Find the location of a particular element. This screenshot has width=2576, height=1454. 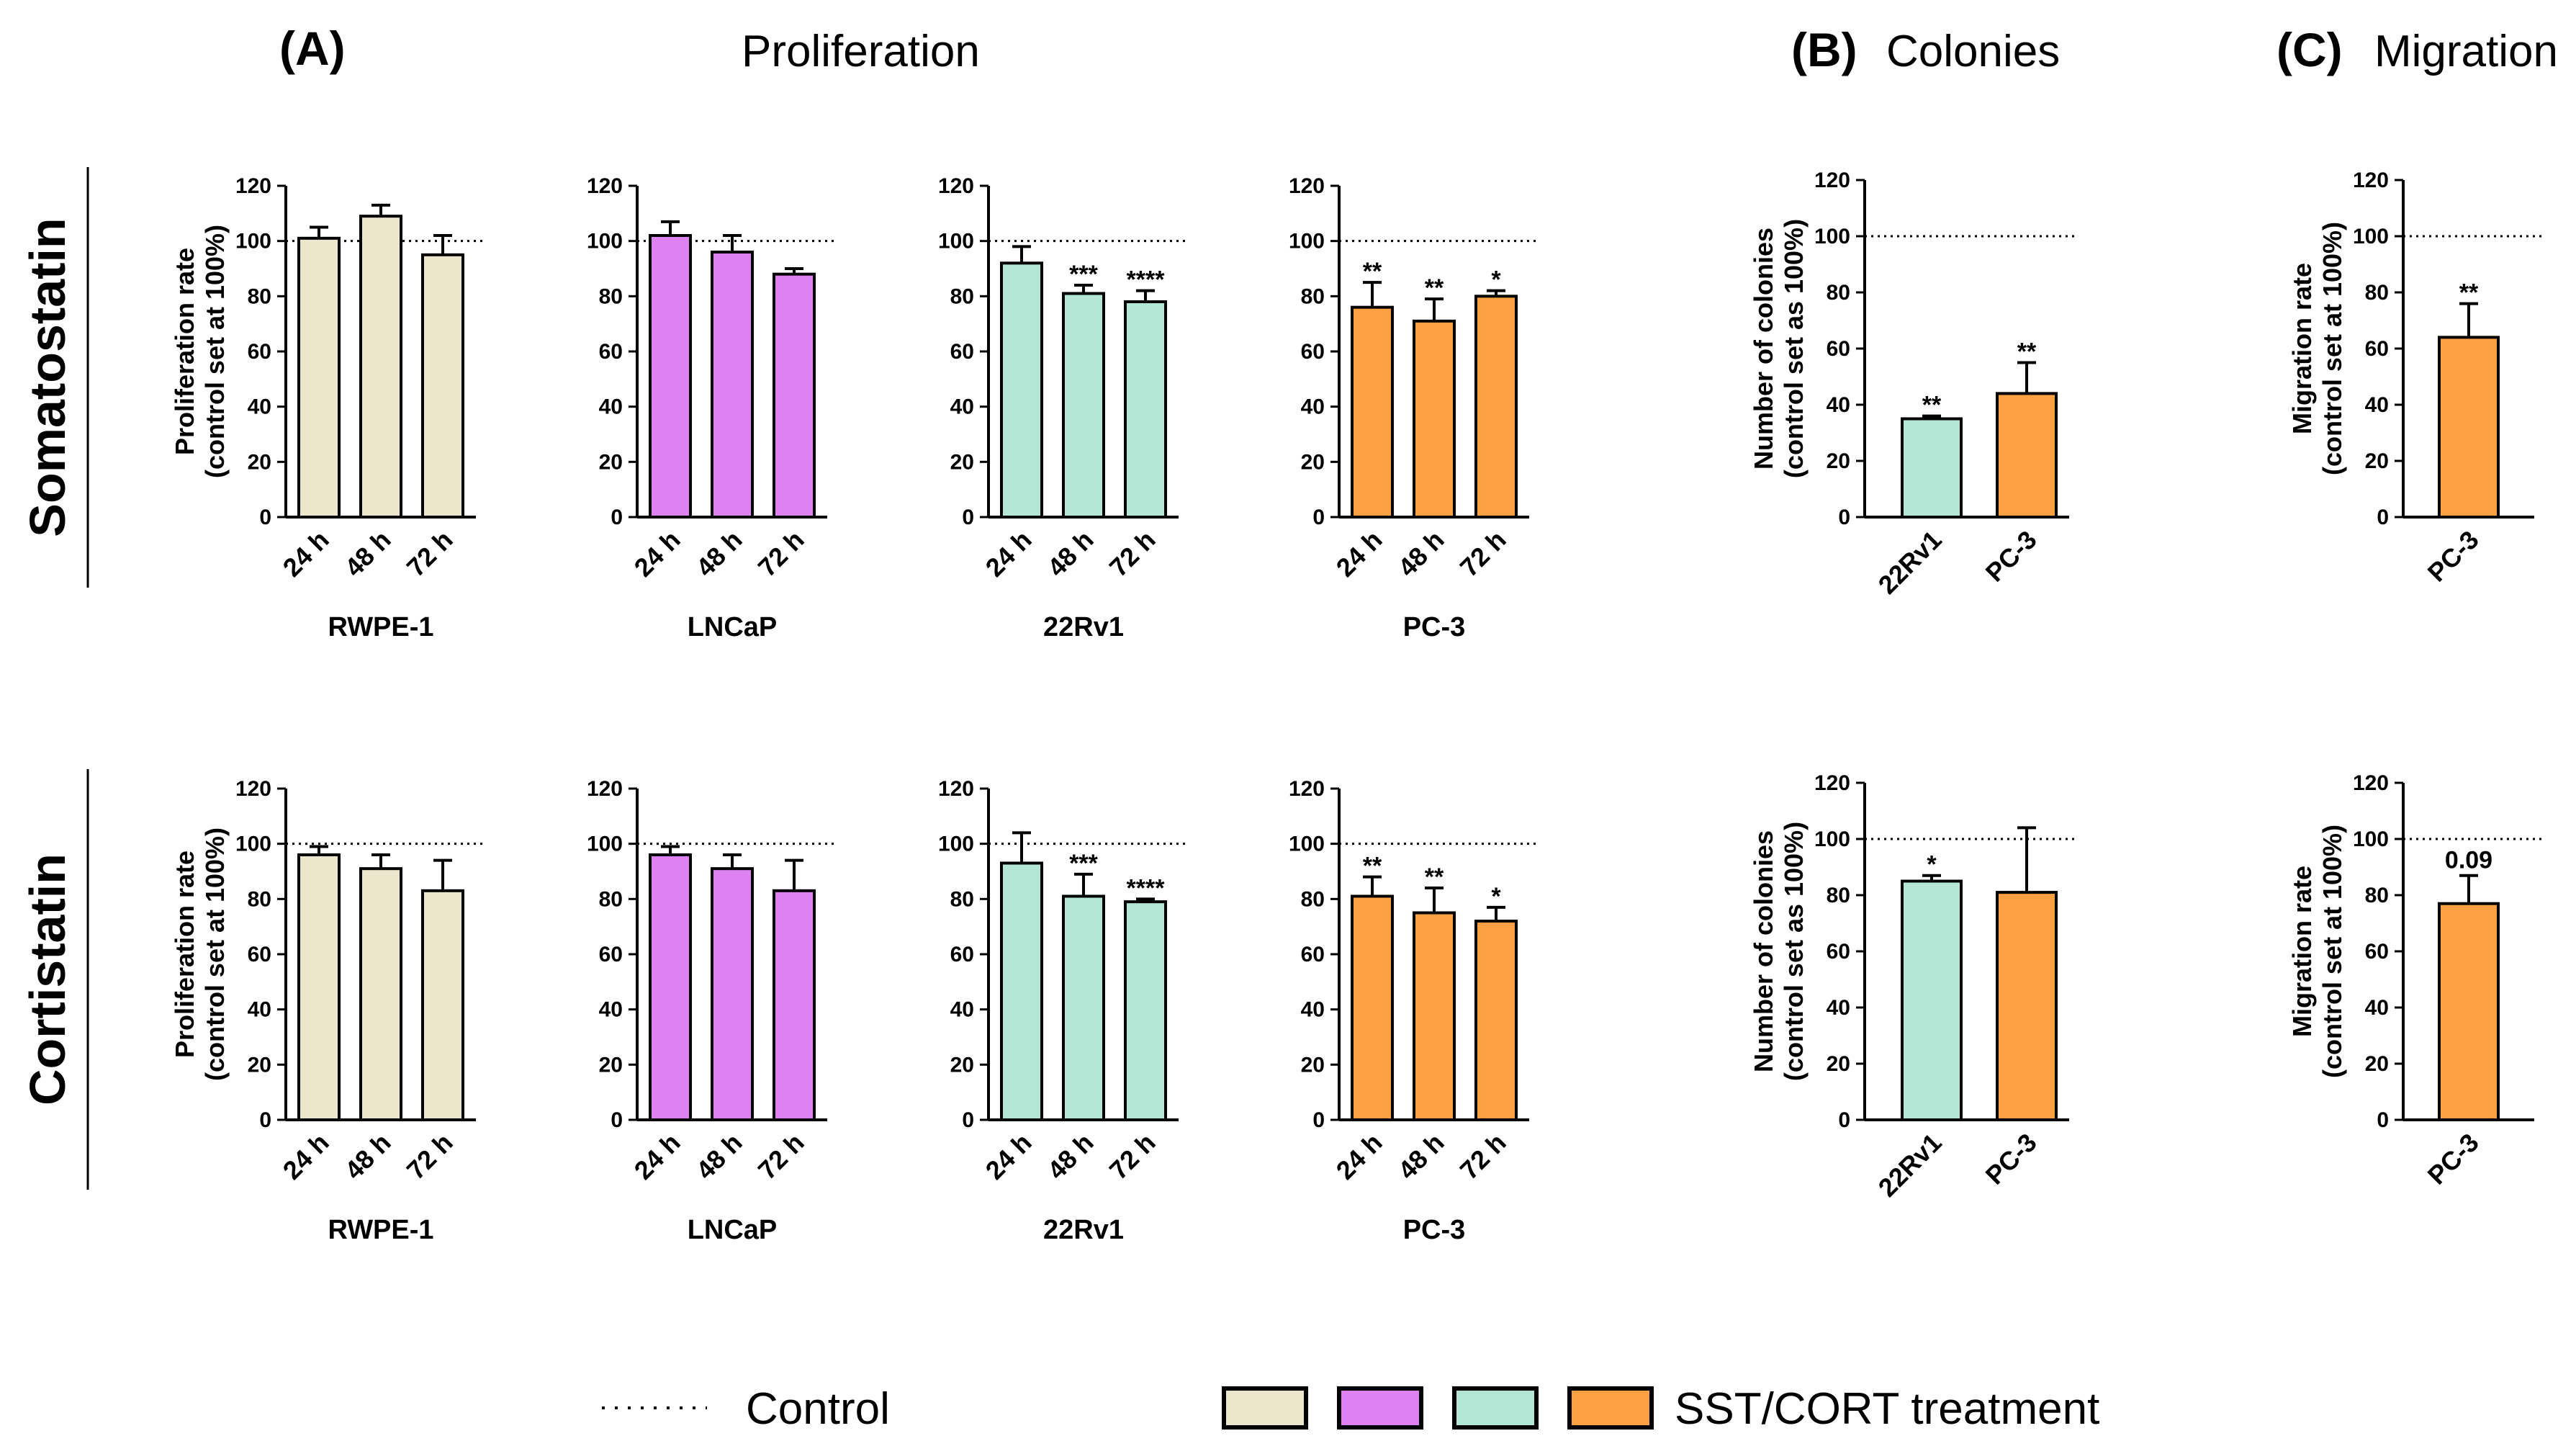

cell-line-label: 22Rv1 is located at coordinates (1083, 627).